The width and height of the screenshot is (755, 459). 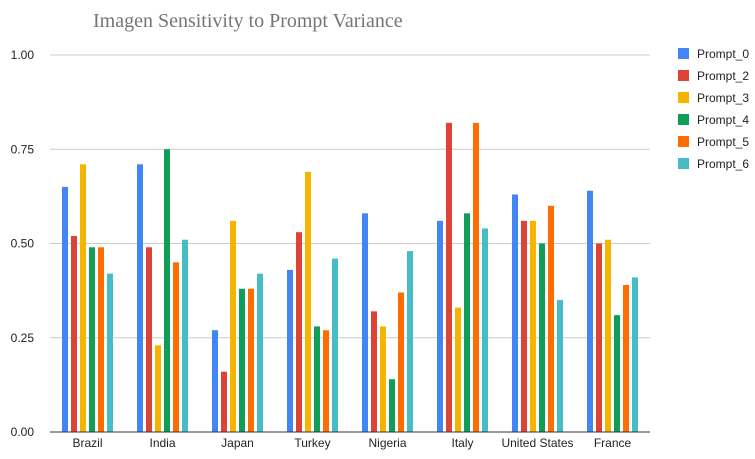 What do you see at coordinates (248, 21) in the screenshot?
I see `chart-title: Imagen Sensitivity to Prompt Variance` at bounding box center [248, 21].